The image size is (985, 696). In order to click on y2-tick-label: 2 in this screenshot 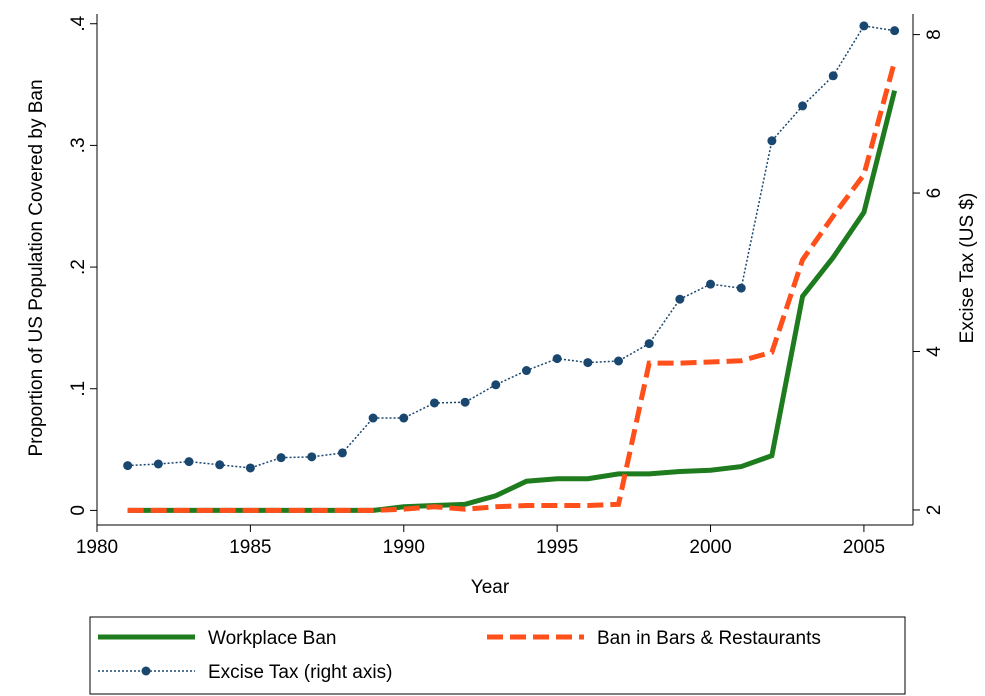, I will do `click(934, 510)`.